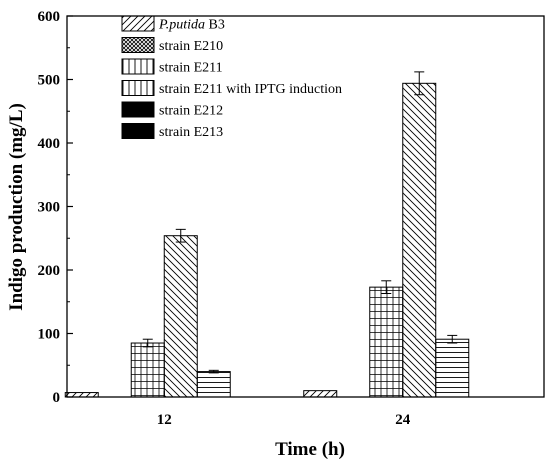  I want to click on y-tick-label: 500, so click(49, 81).